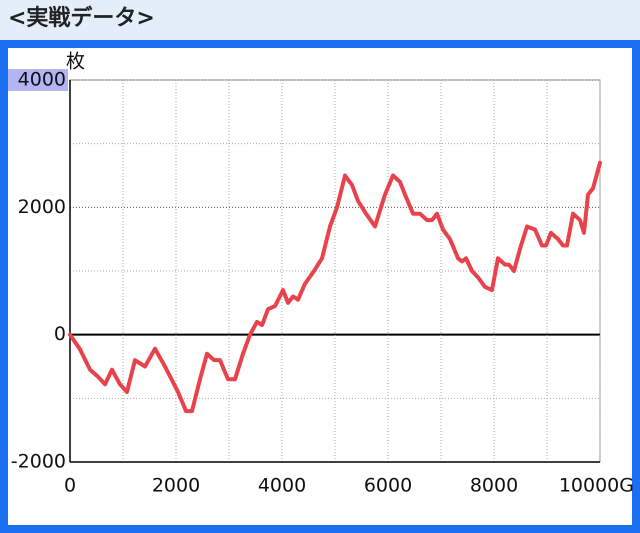  Describe the element at coordinates (70, 486) in the screenshot. I see `x-tick-label: 0` at that location.